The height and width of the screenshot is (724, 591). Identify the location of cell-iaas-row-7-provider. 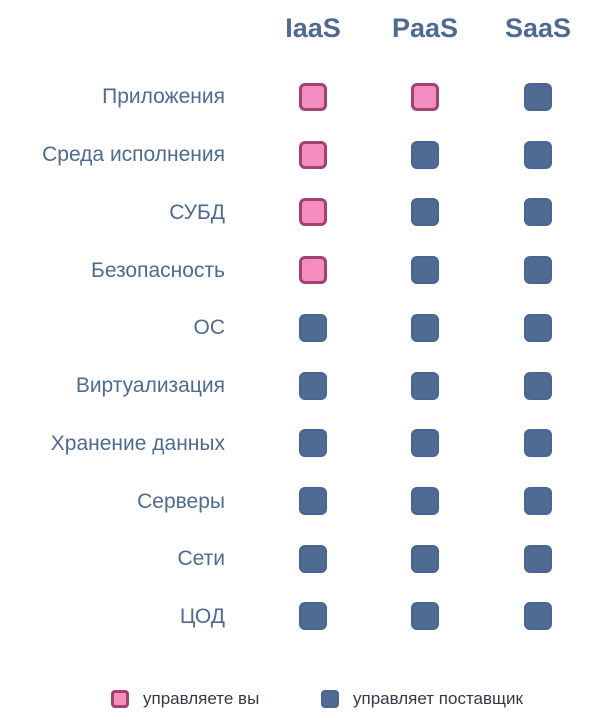
(313, 443).